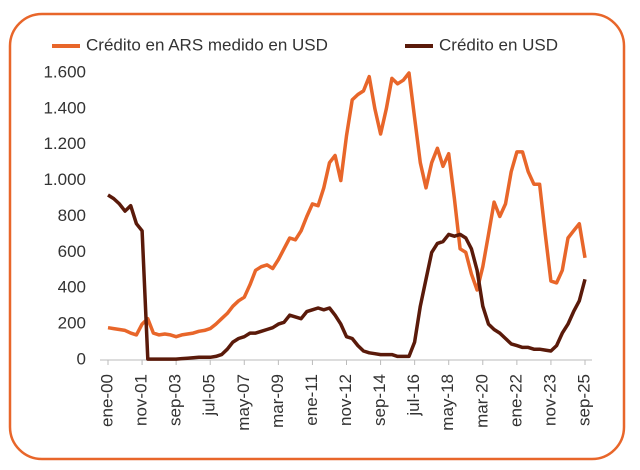 Image resolution: width=640 pixels, height=470 pixels. Describe the element at coordinates (72, 323) in the screenshot. I see `y-tick-label: 200` at that location.